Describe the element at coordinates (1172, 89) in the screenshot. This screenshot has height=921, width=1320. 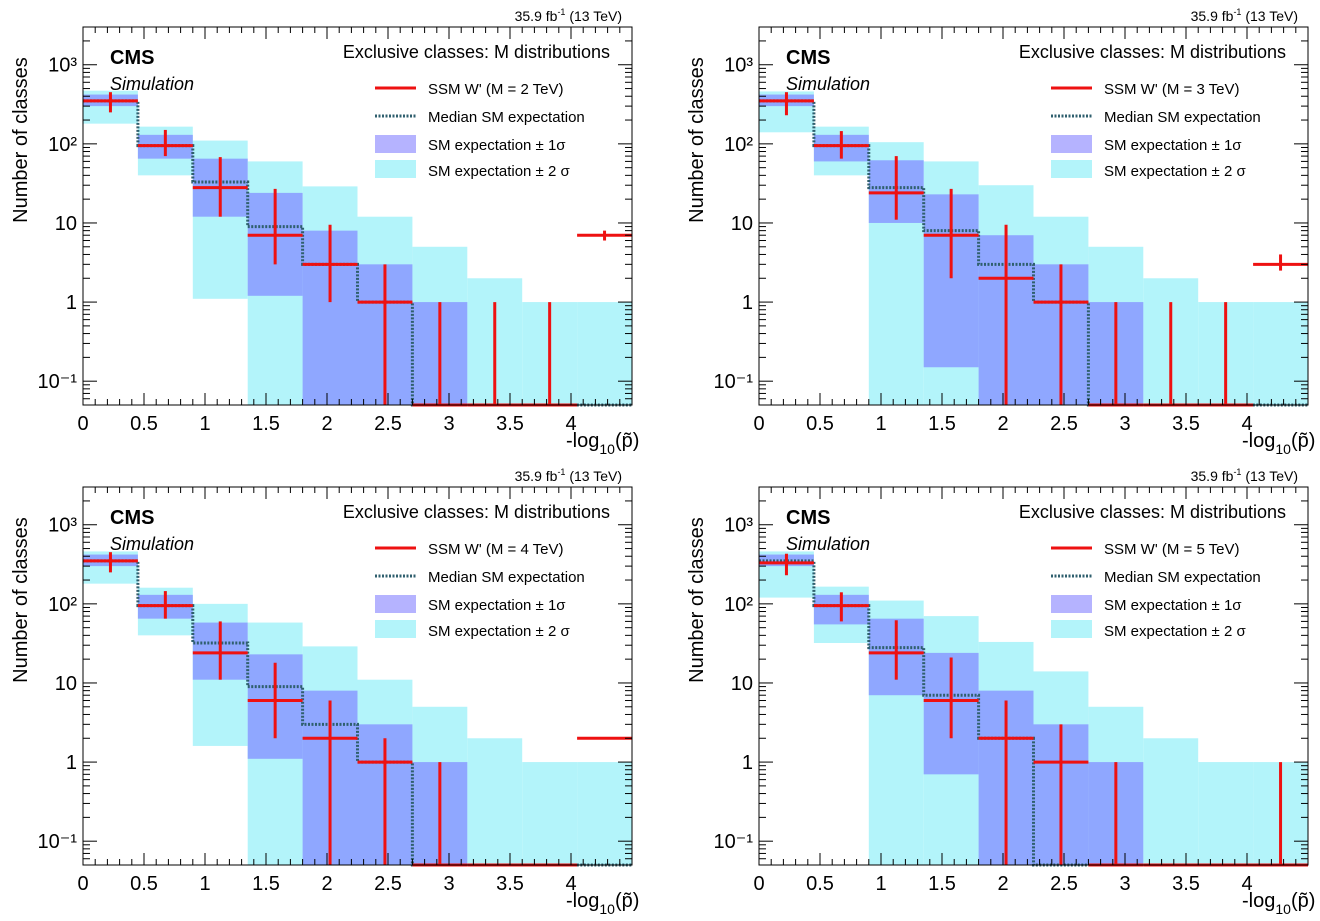
I see `legend-signal-label: SSM W' (M = 3 TeV)` at that location.